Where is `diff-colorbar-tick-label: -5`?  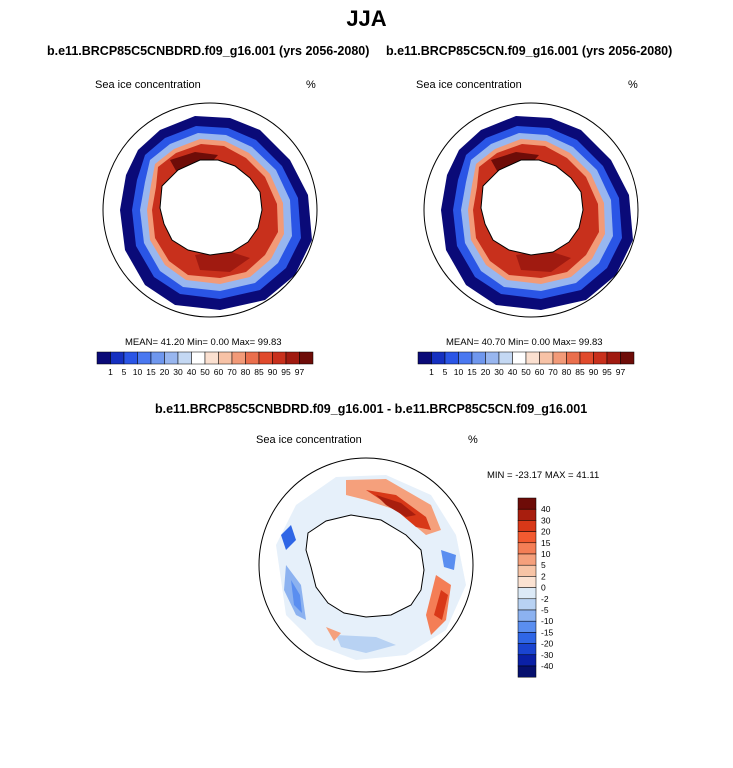
diff-colorbar-tick-label: -5 is located at coordinates (545, 610).